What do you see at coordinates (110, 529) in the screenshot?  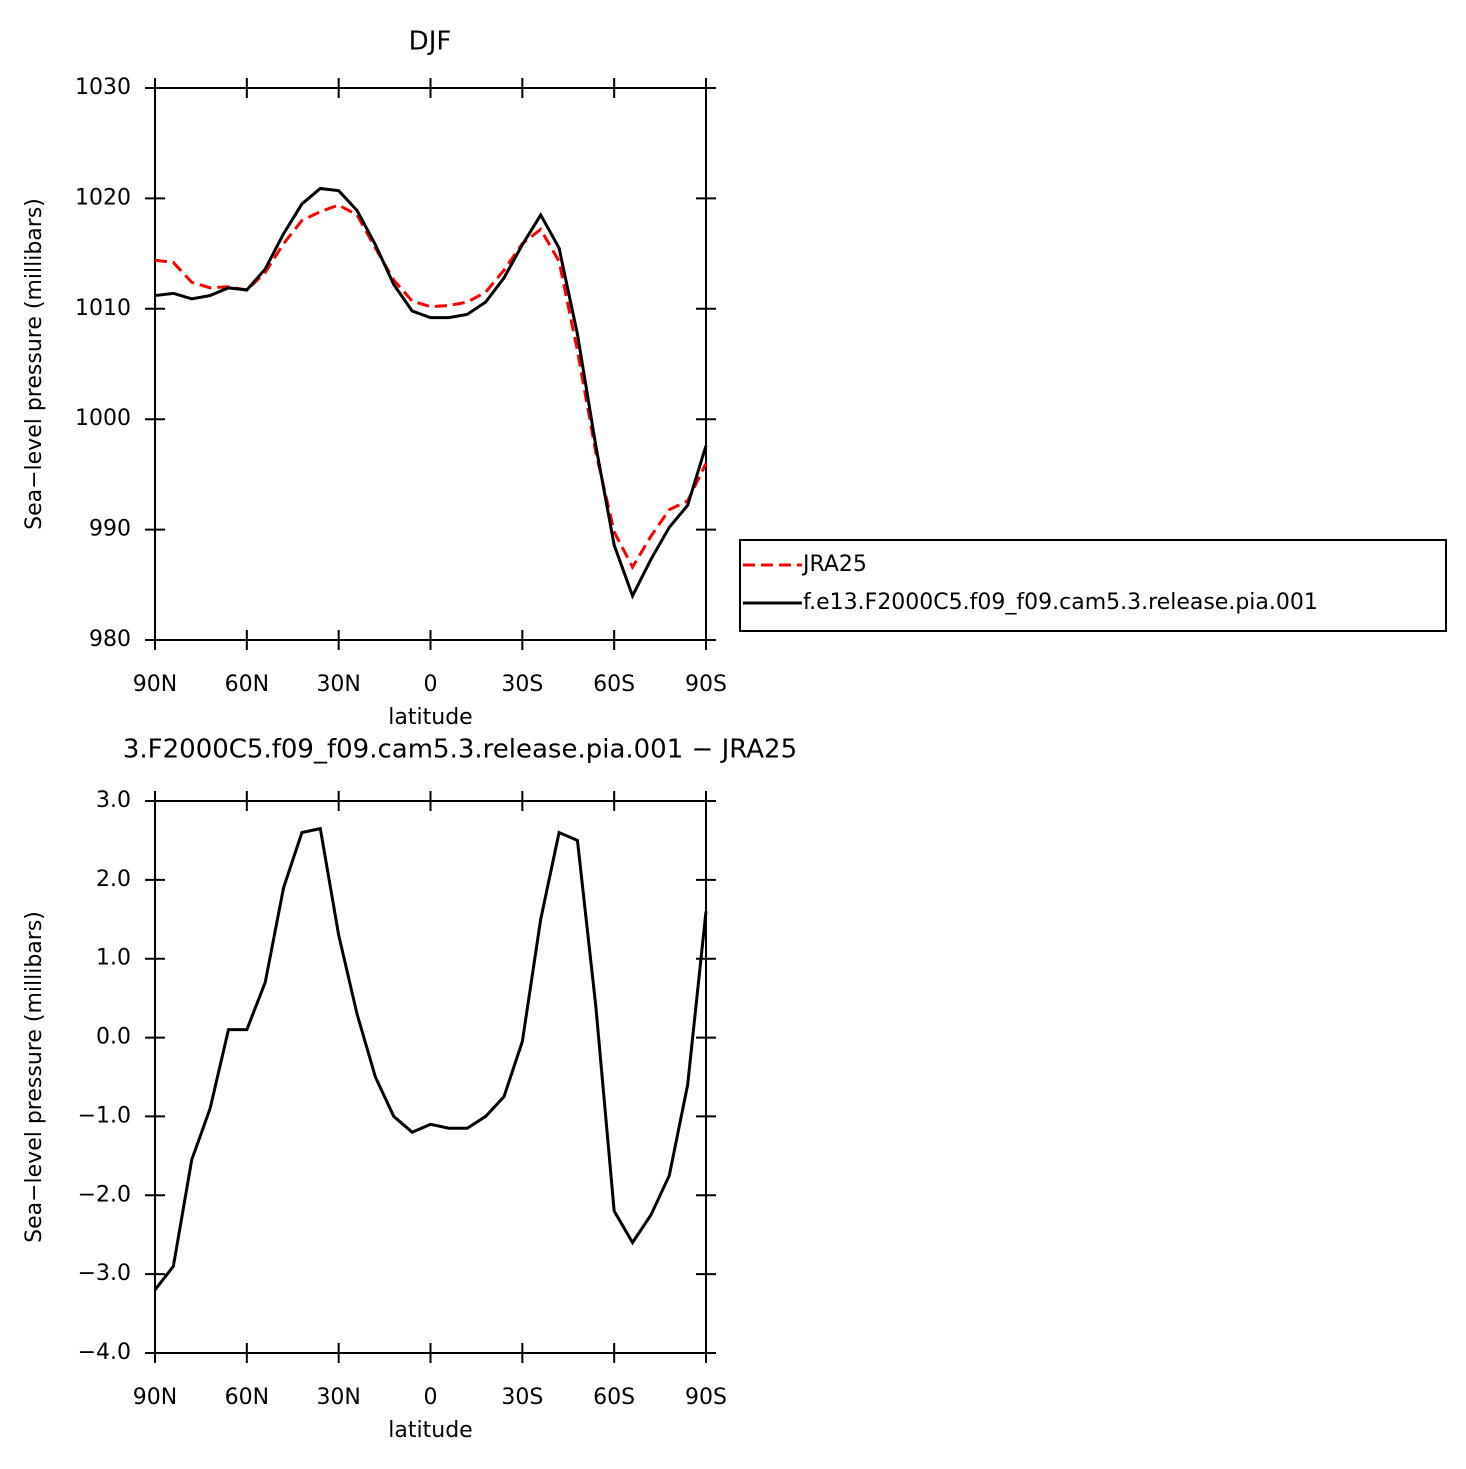 I see `y-tick-label: 990` at bounding box center [110, 529].